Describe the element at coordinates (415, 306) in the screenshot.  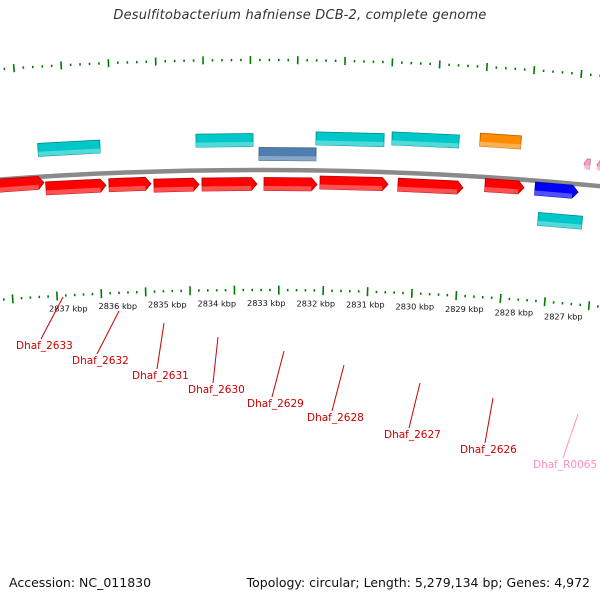
I see `kbp-label: 2830 kbp` at that location.